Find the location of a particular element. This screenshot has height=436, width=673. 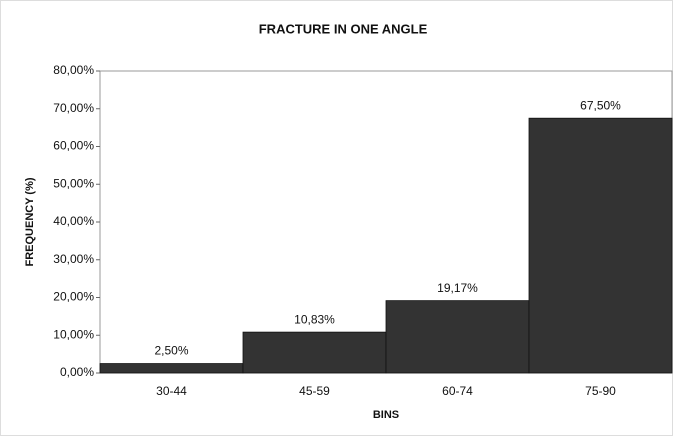

y-tick-label: 60,00% is located at coordinates (73, 146).